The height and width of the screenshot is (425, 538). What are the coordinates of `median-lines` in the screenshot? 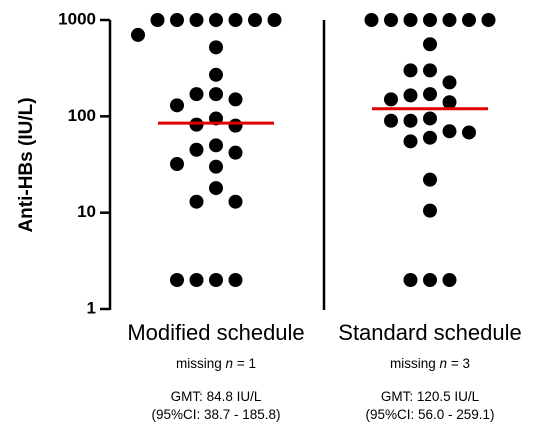 It's located at (323, 116).